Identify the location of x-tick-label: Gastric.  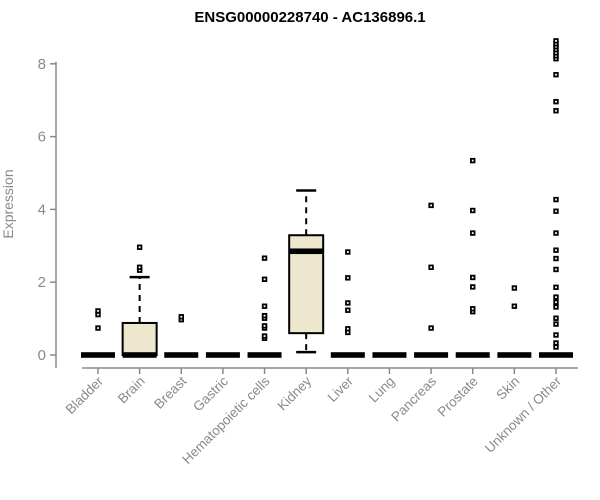
(210, 393).